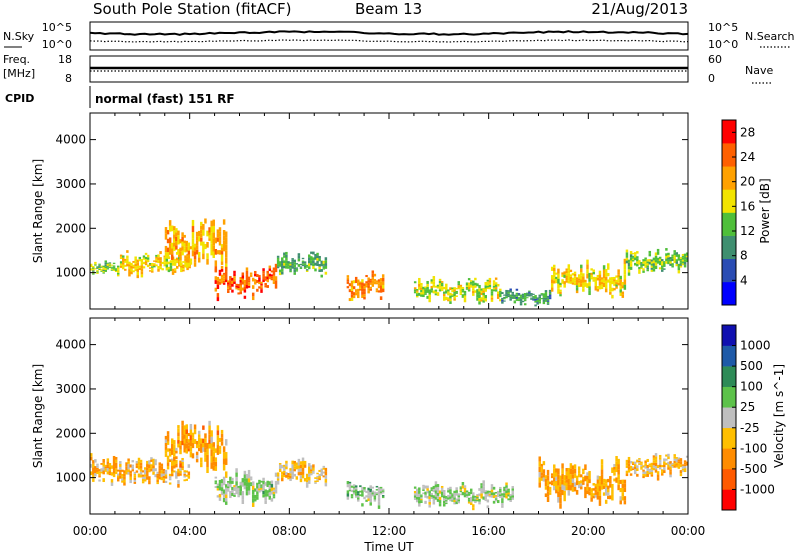 The height and width of the screenshot is (554, 800). What do you see at coordinates (389, 465) in the screenshot?
I see `velocity-echo-cells` at bounding box center [389, 465].